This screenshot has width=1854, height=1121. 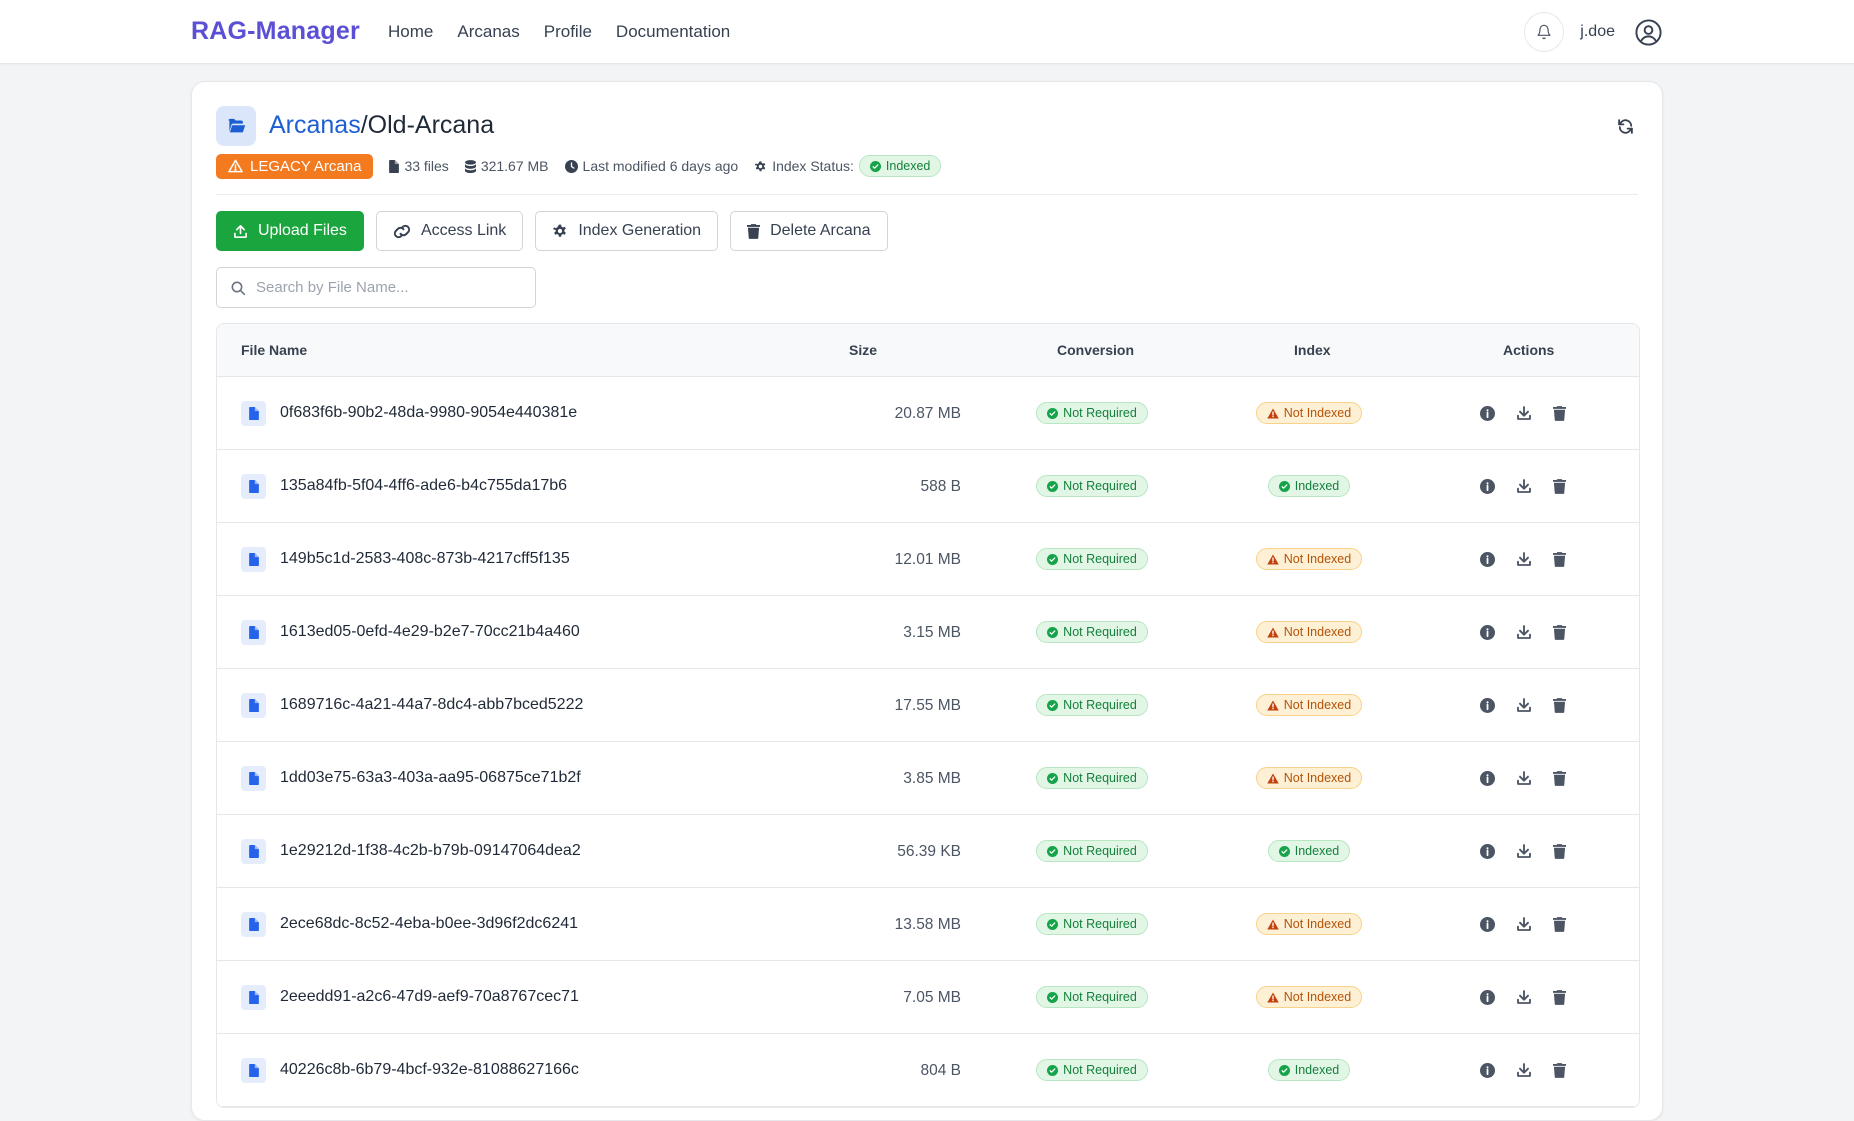 I want to click on gear-icon, so click(x=560, y=230).